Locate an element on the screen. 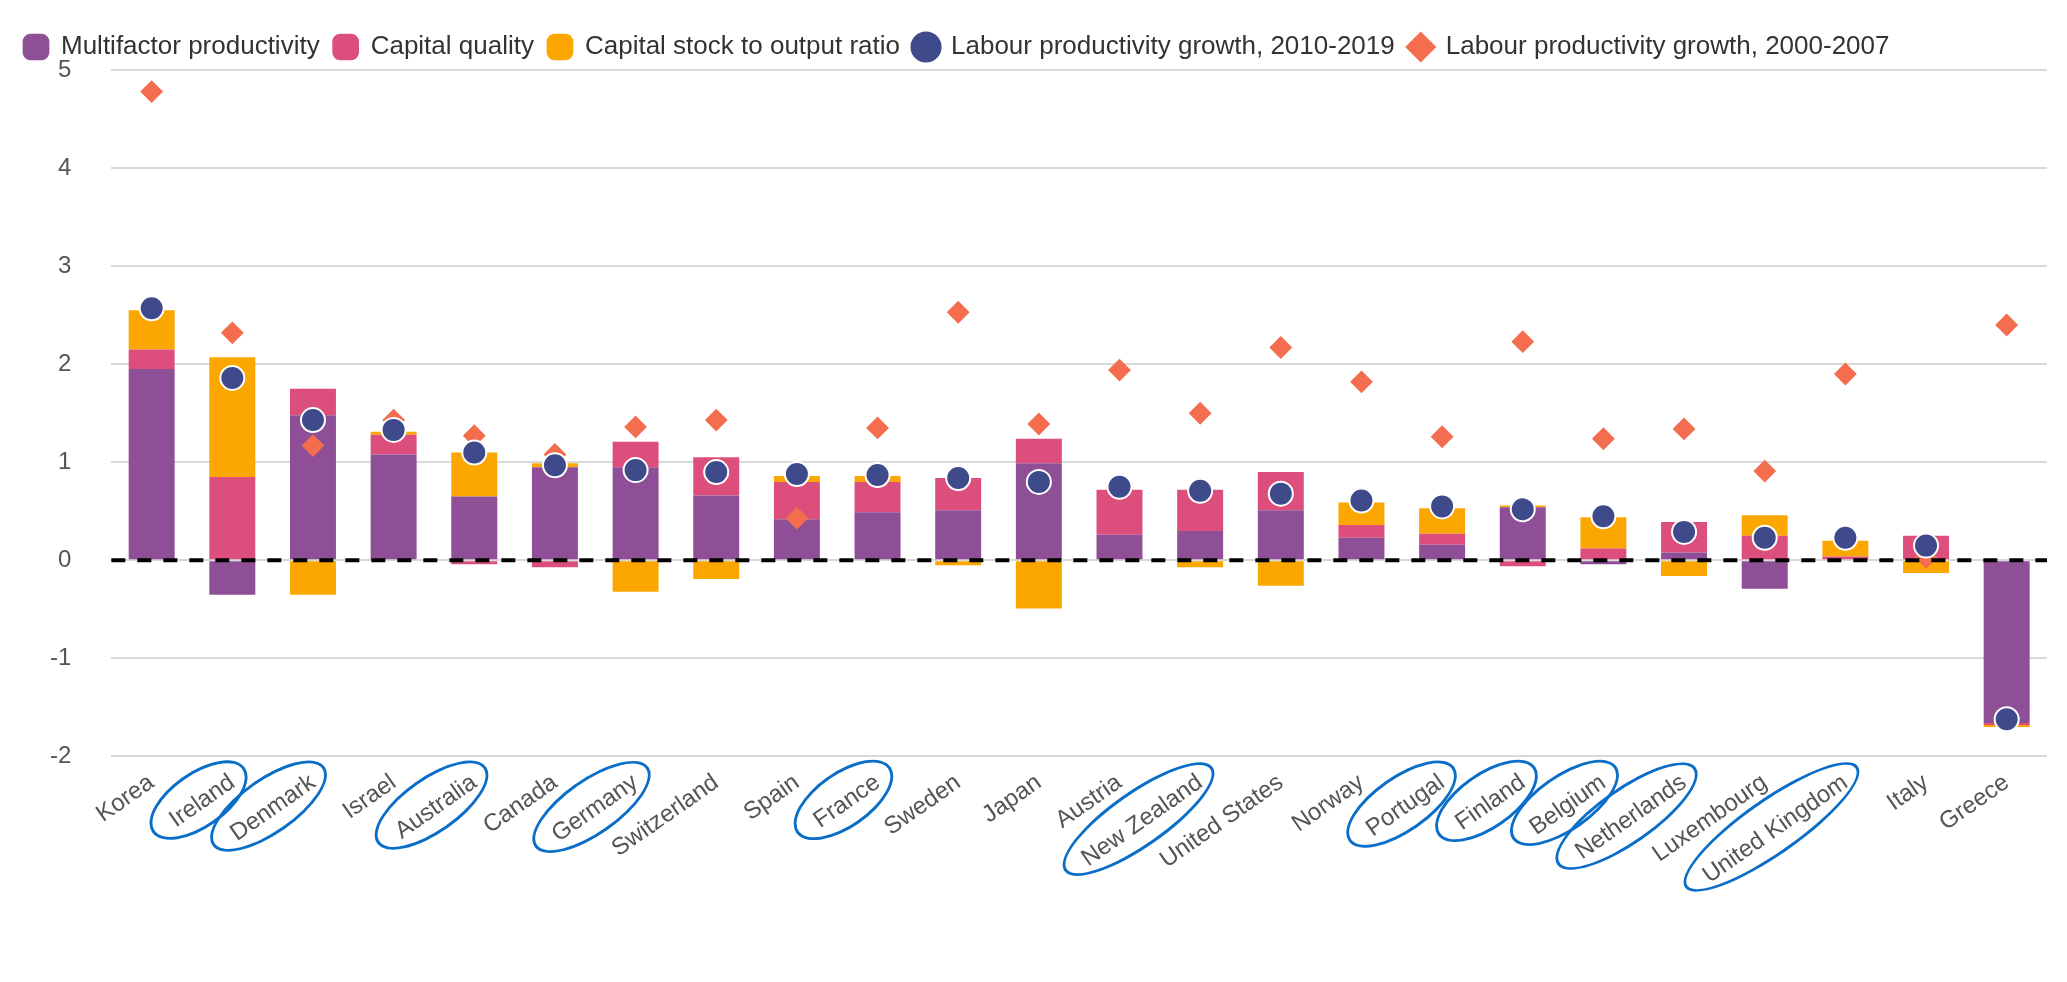  y-tick-label: 1 is located at coordinates (64, 460).